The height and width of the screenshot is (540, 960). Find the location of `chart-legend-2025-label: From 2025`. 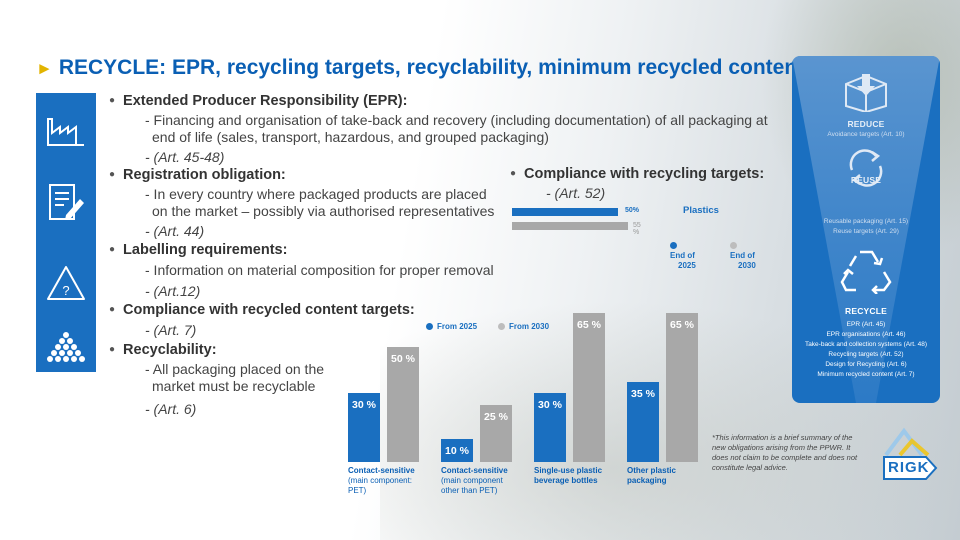

chart-legend-2025-label: From 2025 is located at coordinates (457, 326).